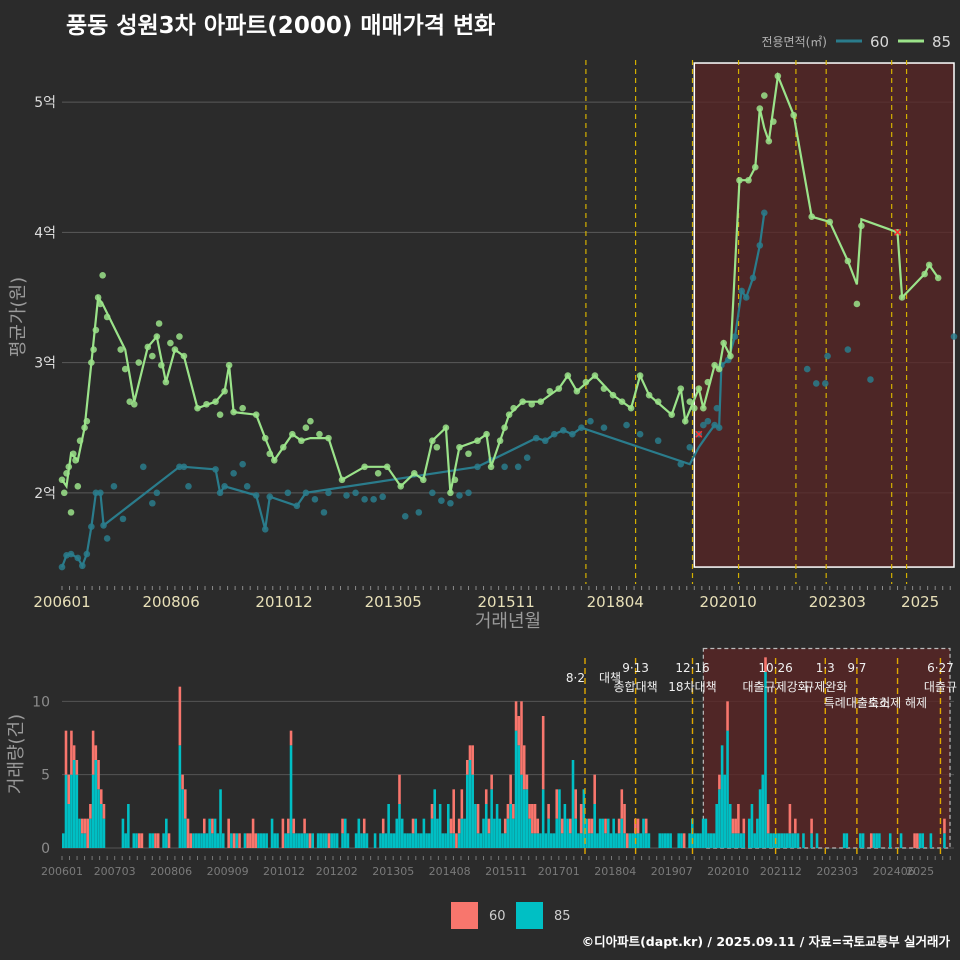 Image resolution: width=960 pixels, height=960 pixels. What do you see at coordinates (775, 687) in the screenshot?
I see `policy-name-label: 대출규제강화` at bounding box center [775, 687].